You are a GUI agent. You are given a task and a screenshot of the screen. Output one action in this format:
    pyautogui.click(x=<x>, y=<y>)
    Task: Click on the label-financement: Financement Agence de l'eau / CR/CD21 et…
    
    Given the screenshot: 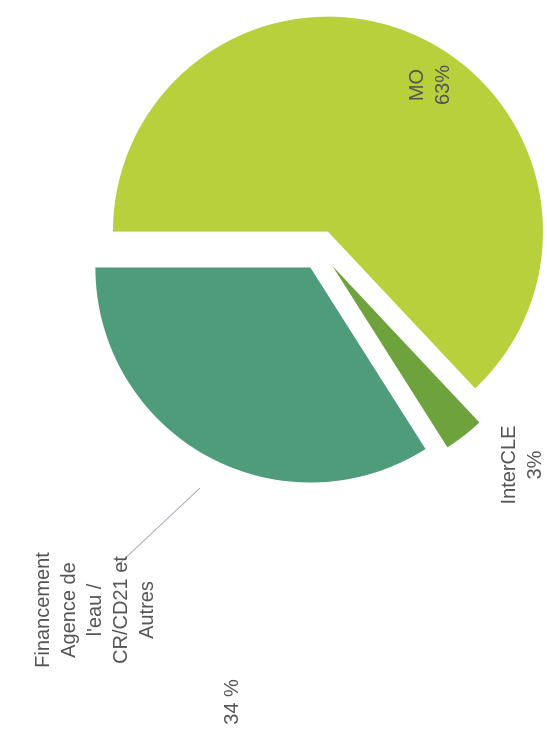 What is the action you would take?
    pyautogui.click(x=95, y=610)
    